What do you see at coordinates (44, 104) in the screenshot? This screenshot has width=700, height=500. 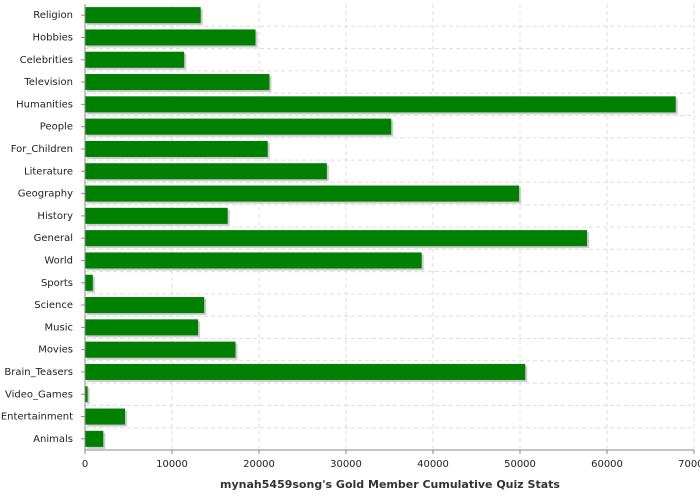 I see `y-tick-label: Humanities` at bounding box center [44, 104].